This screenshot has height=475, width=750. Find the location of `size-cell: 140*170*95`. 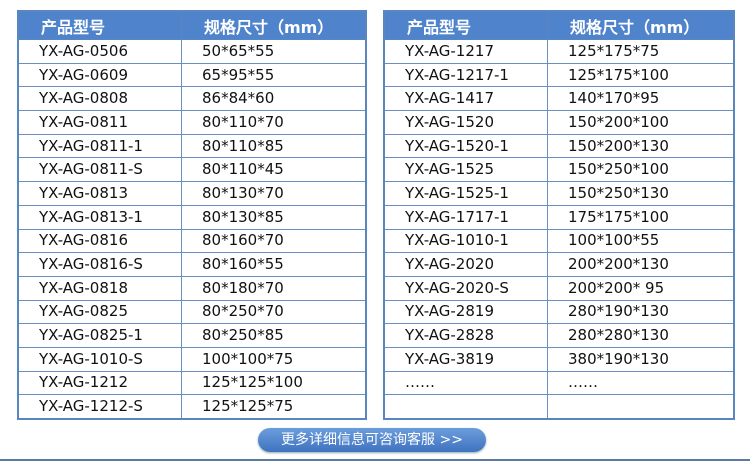

size-cell: 140*170*95 is located at coordinates (641, 99).